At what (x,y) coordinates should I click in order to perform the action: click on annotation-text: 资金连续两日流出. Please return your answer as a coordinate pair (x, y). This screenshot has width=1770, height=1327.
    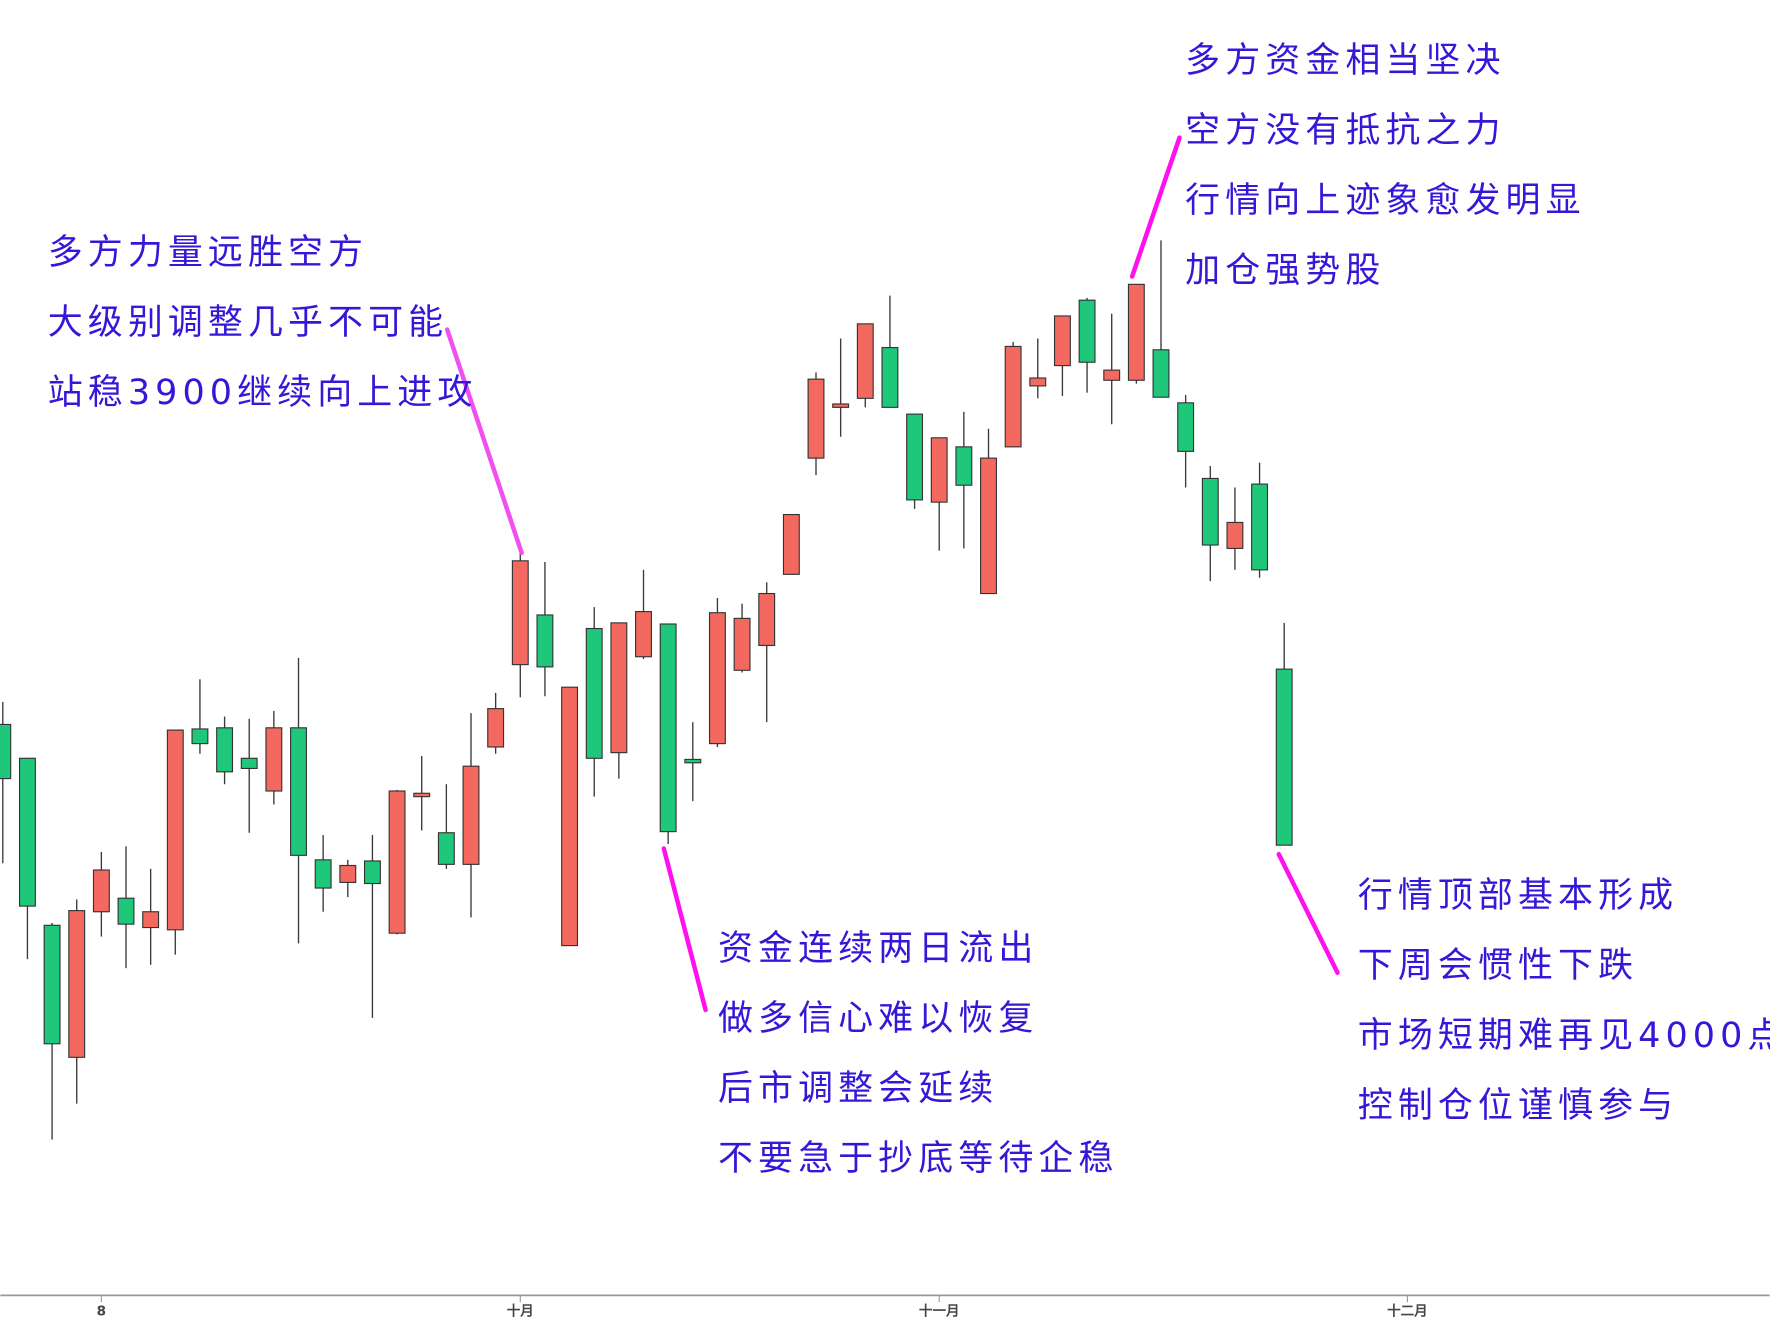
    Looking at the image, I should click on (878, 949).